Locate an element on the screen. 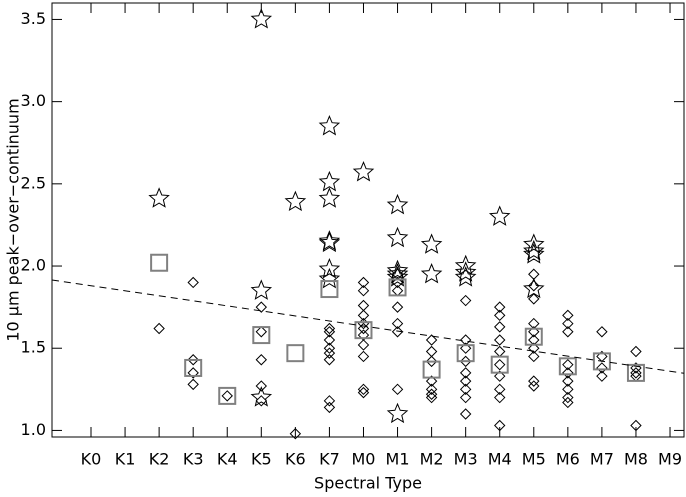 This screenshot has height=497, width=686. x-tick-label: M5 is located at coordinates (534, 459).